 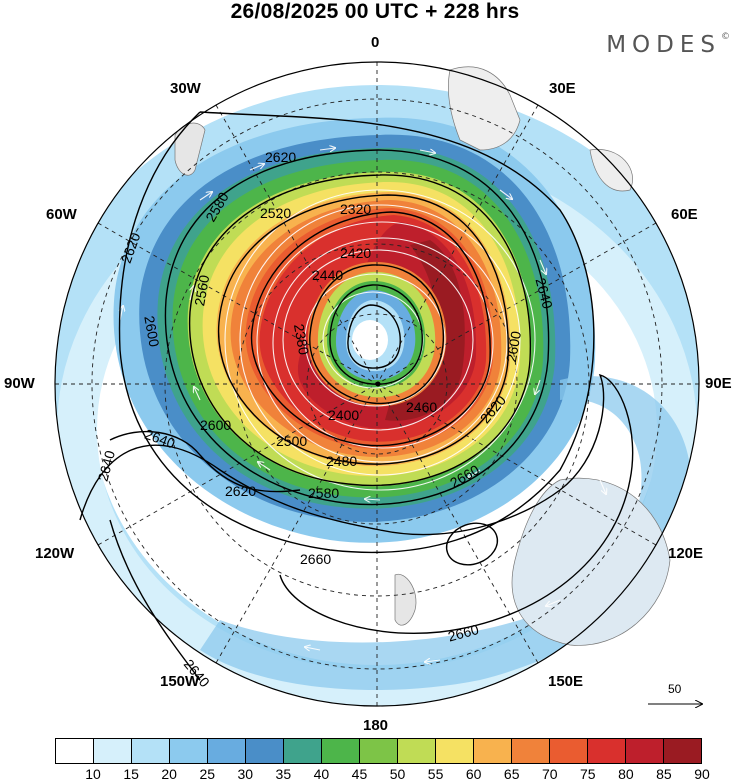 What do you see at coordinates (131, 774) in the screenshot?
I see `colorbar-tick-label: 15` at bounding box center [131, 774].